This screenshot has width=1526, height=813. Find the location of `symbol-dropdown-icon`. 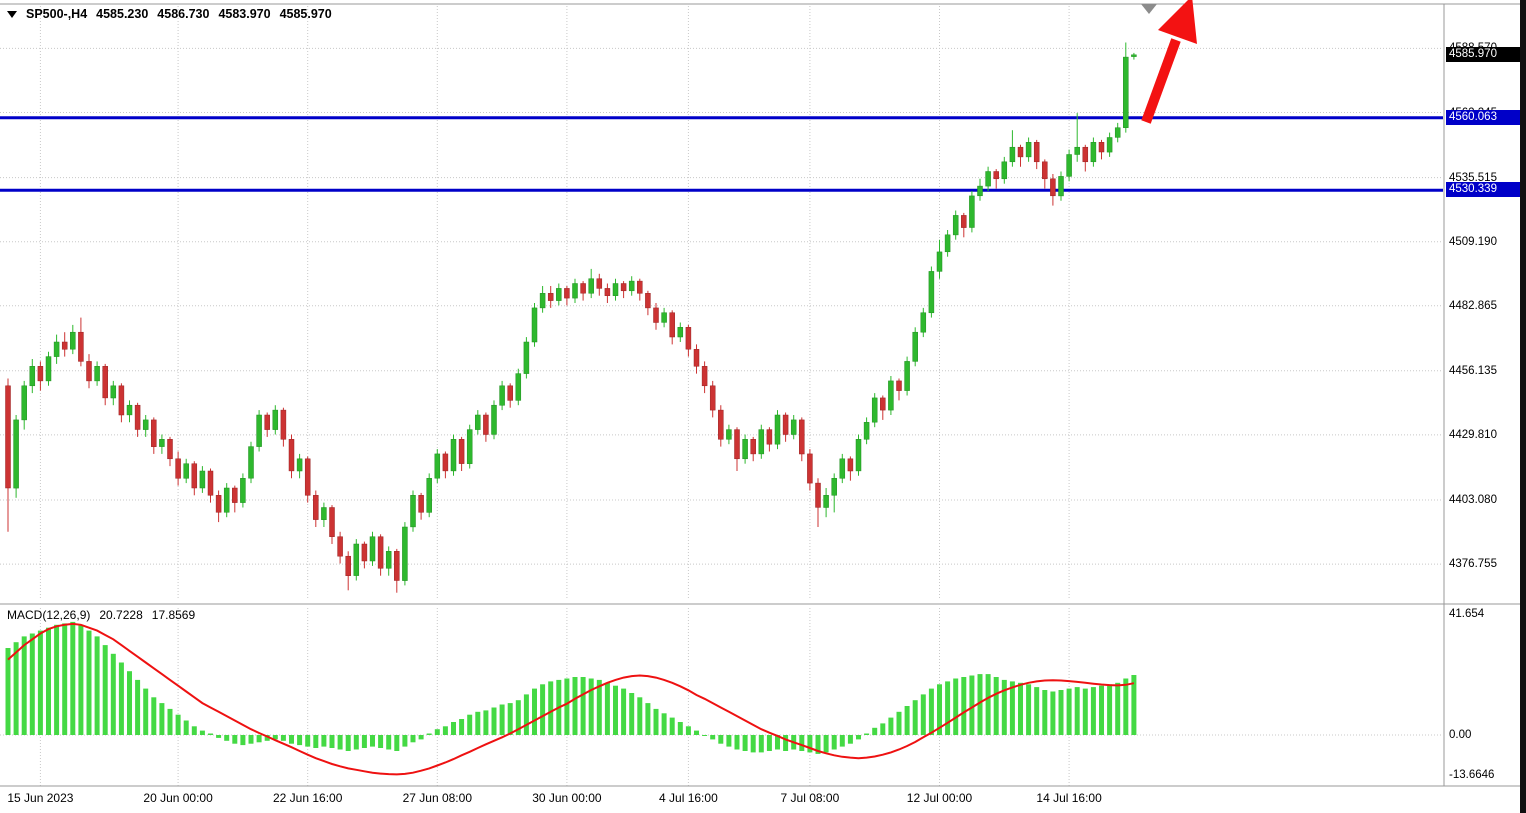

symbol-dropdown-icon is located at coordinates (12, 14).